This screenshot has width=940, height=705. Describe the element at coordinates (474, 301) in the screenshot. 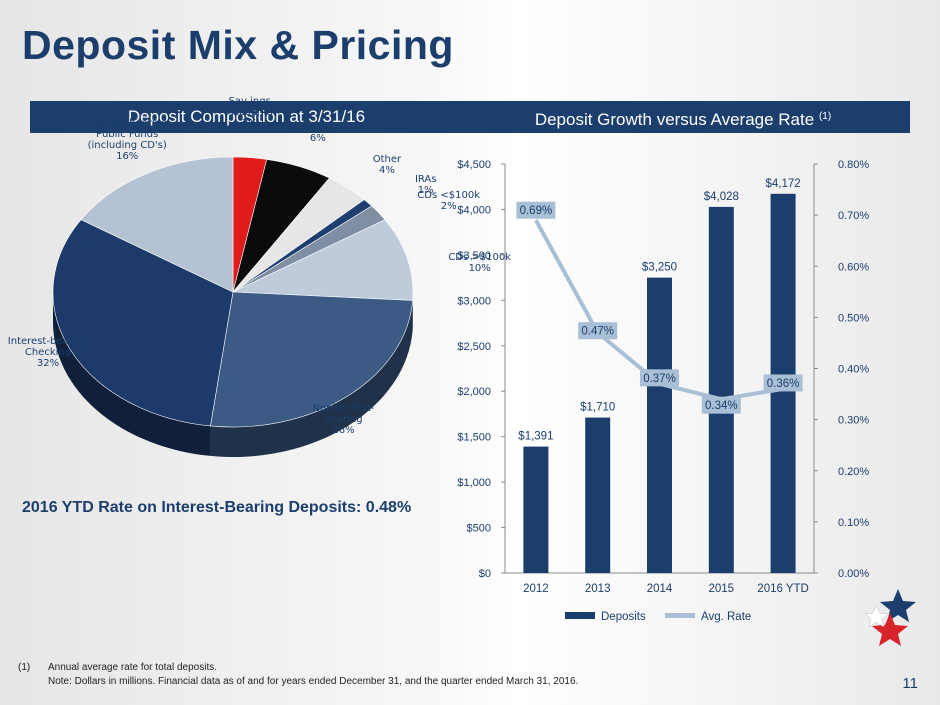

I see `y-left-tick-label: $3,000` at that location.